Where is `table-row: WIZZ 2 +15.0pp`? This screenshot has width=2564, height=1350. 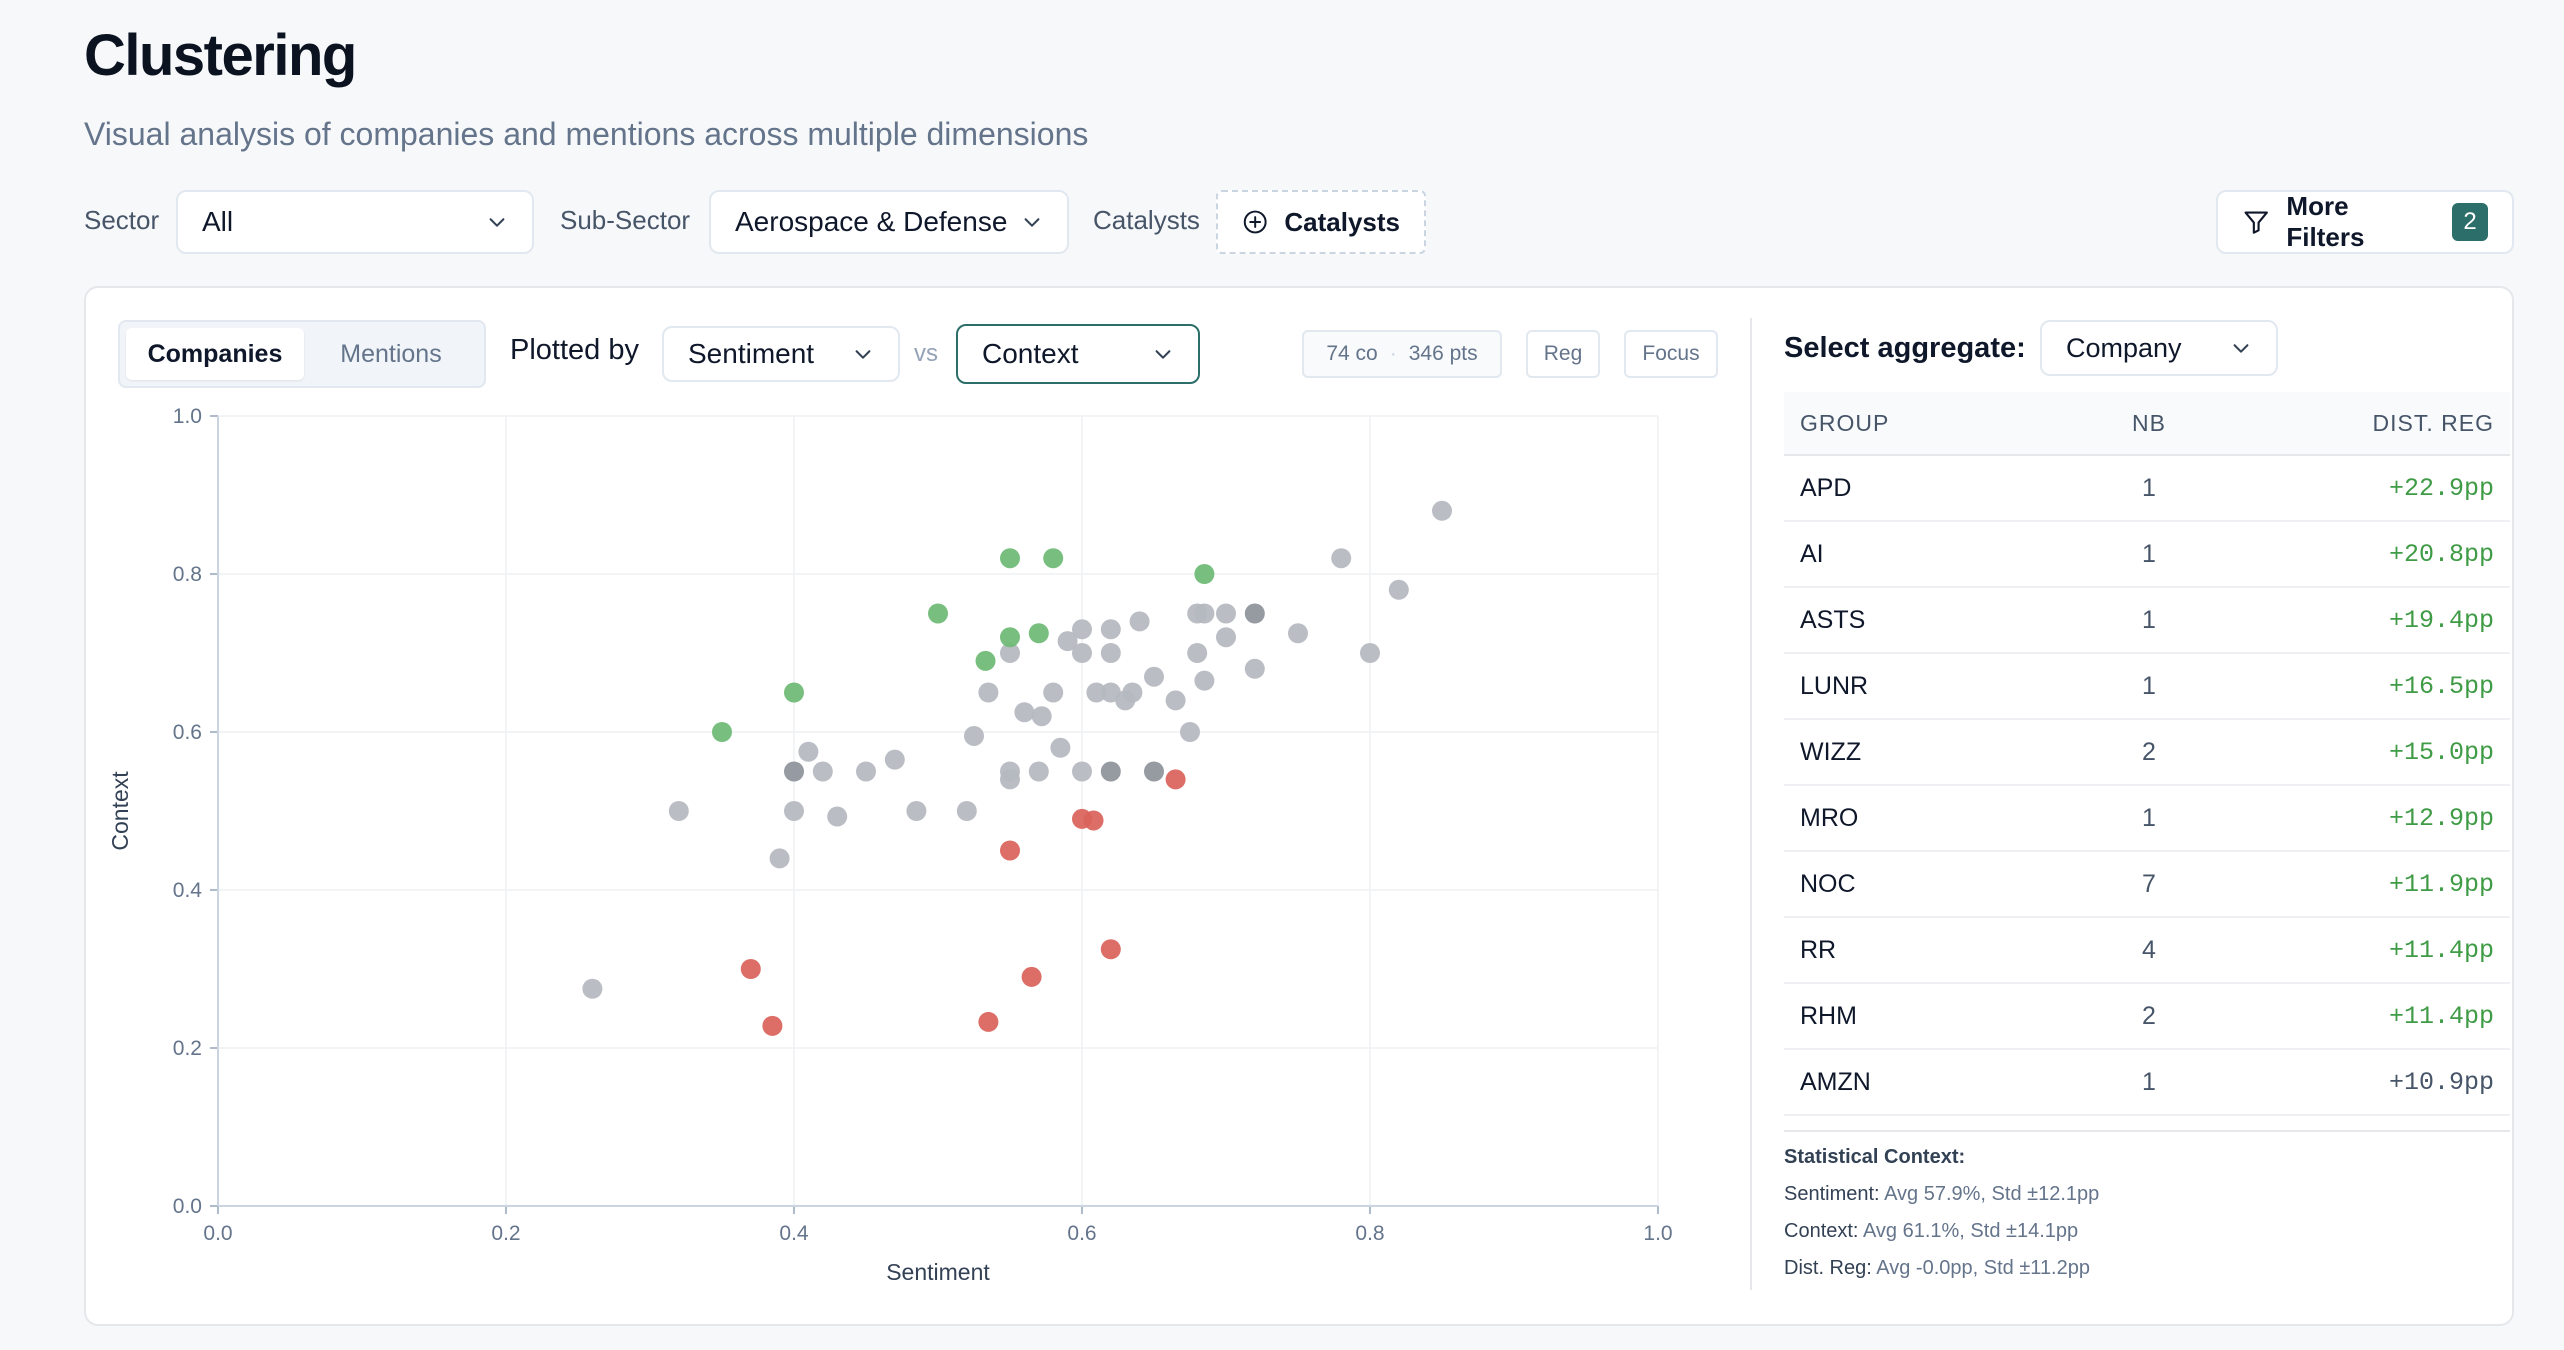 table-row: WIZZ 2 +15.0pp is located at coordinates (2147, 753).